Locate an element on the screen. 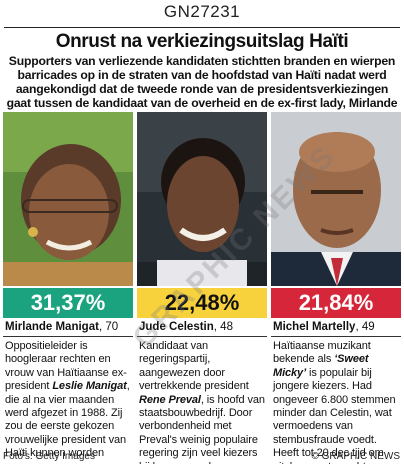 The image size is (404, 464). candidate-name: Michel Martelly, 49 is located at coordinates (324, 327).